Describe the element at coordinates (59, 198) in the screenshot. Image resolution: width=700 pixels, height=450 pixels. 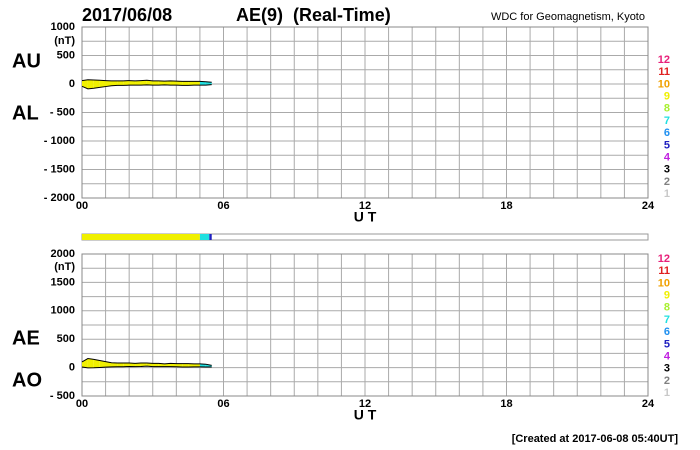
I see `y-tick-label: - 2000` at that location.